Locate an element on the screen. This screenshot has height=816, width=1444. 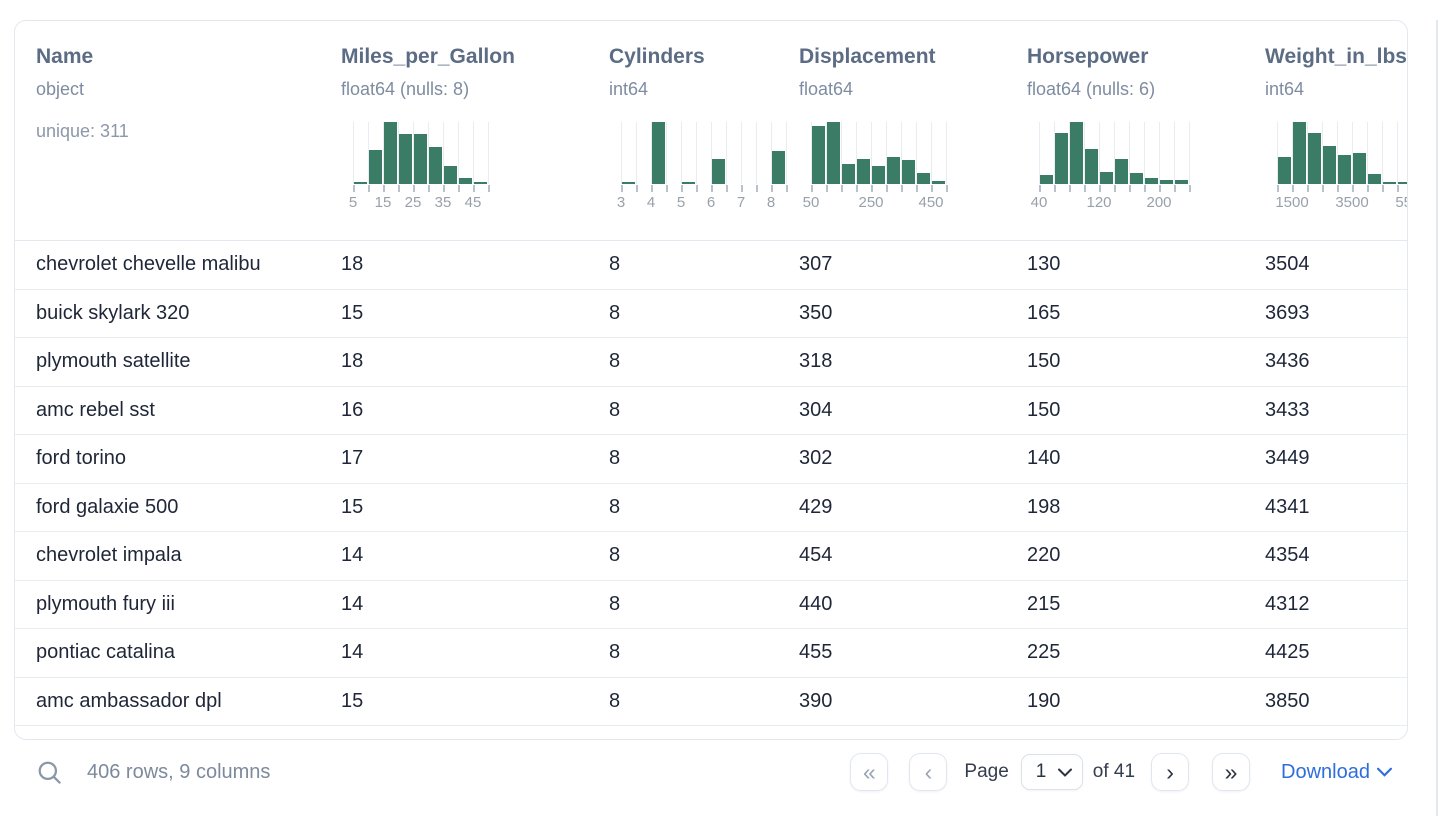
table-cell: 4354 is located at coordinates (1287, 555).